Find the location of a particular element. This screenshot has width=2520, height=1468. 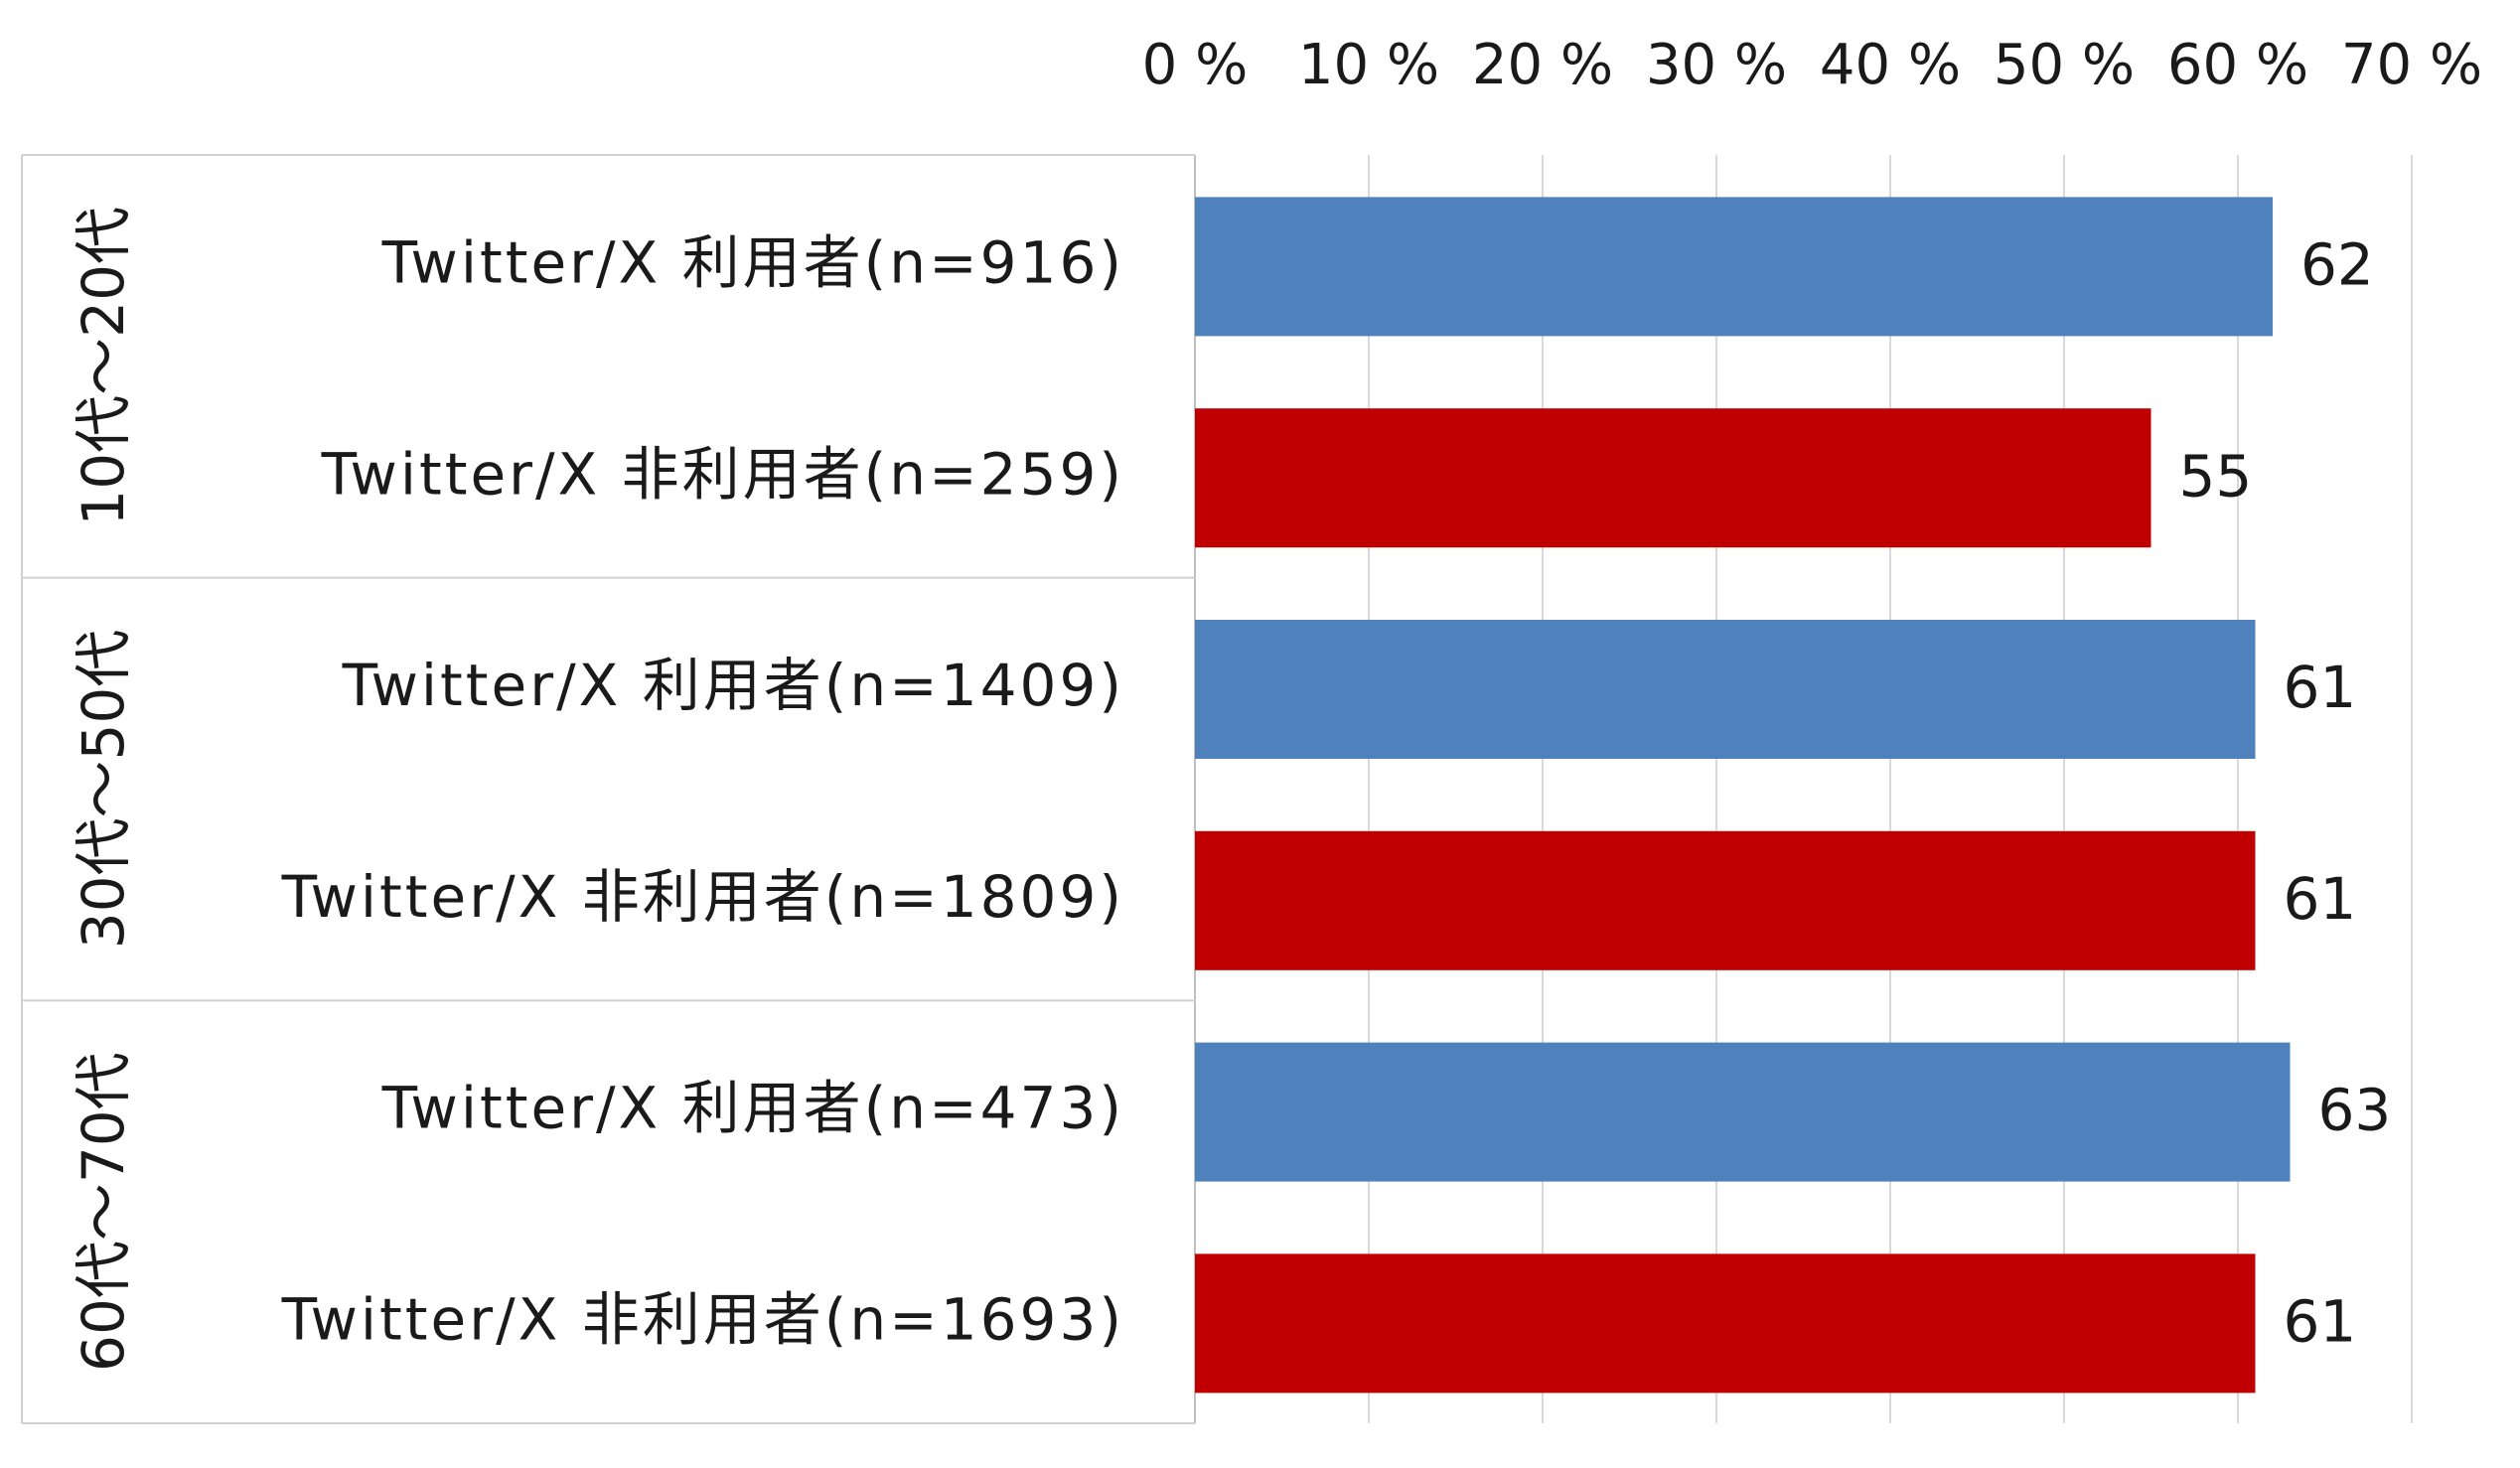

category-label: Twitter/X 利用者(n=1409) is located at coordinates (733, 685).